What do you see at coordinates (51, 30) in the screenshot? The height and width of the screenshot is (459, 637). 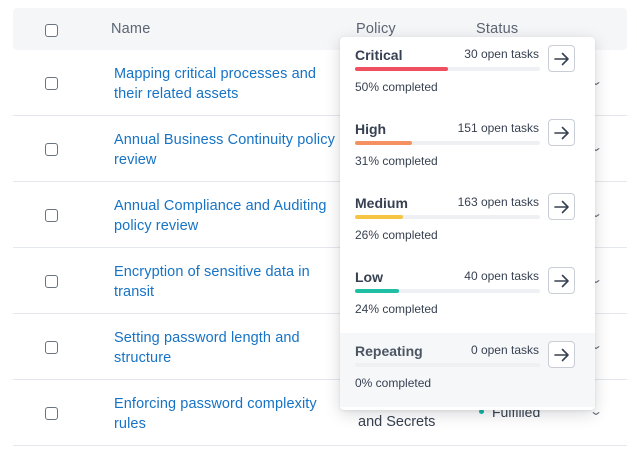 I see `select-all-checkbox` at bounding box center [51, 30].